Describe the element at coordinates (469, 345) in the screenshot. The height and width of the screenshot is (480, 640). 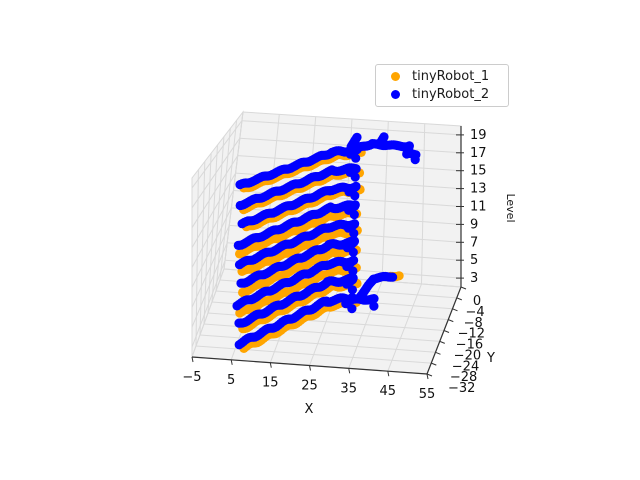
I see `y-tick-label: −16` at that location.